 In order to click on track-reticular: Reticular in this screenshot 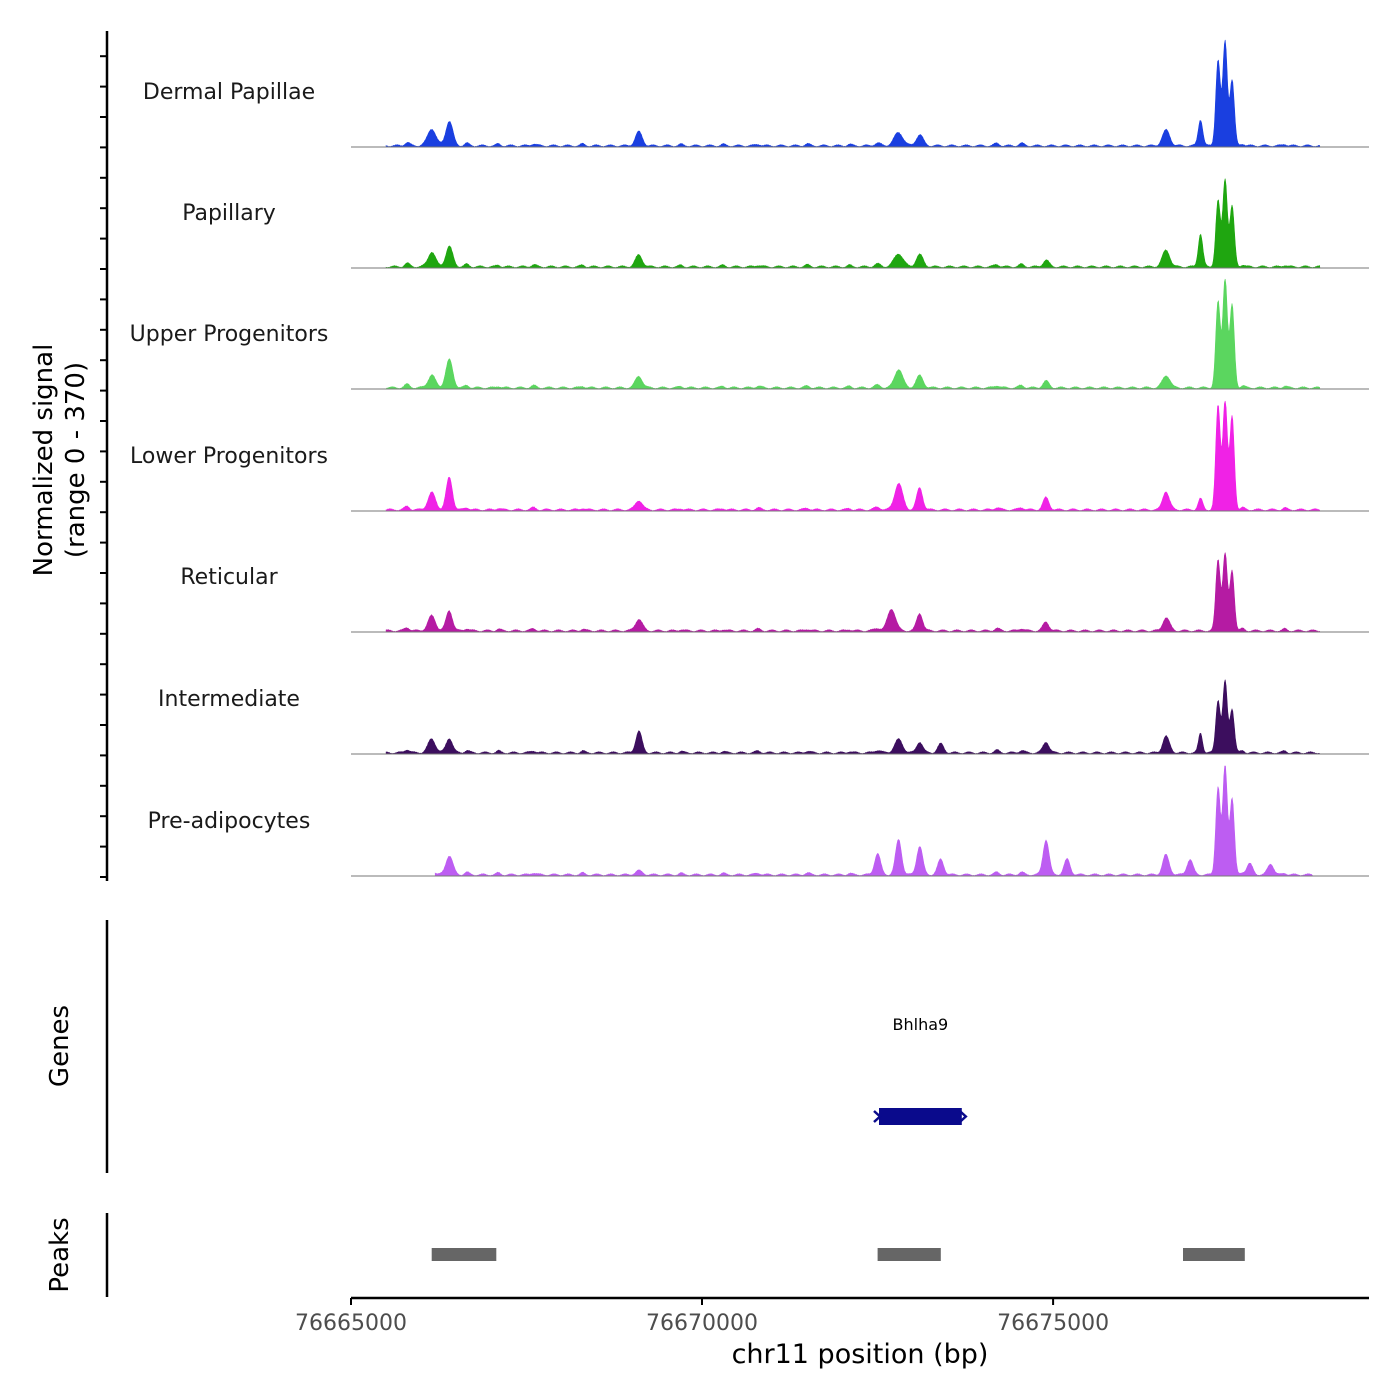, I will do `click(774, 592)`.